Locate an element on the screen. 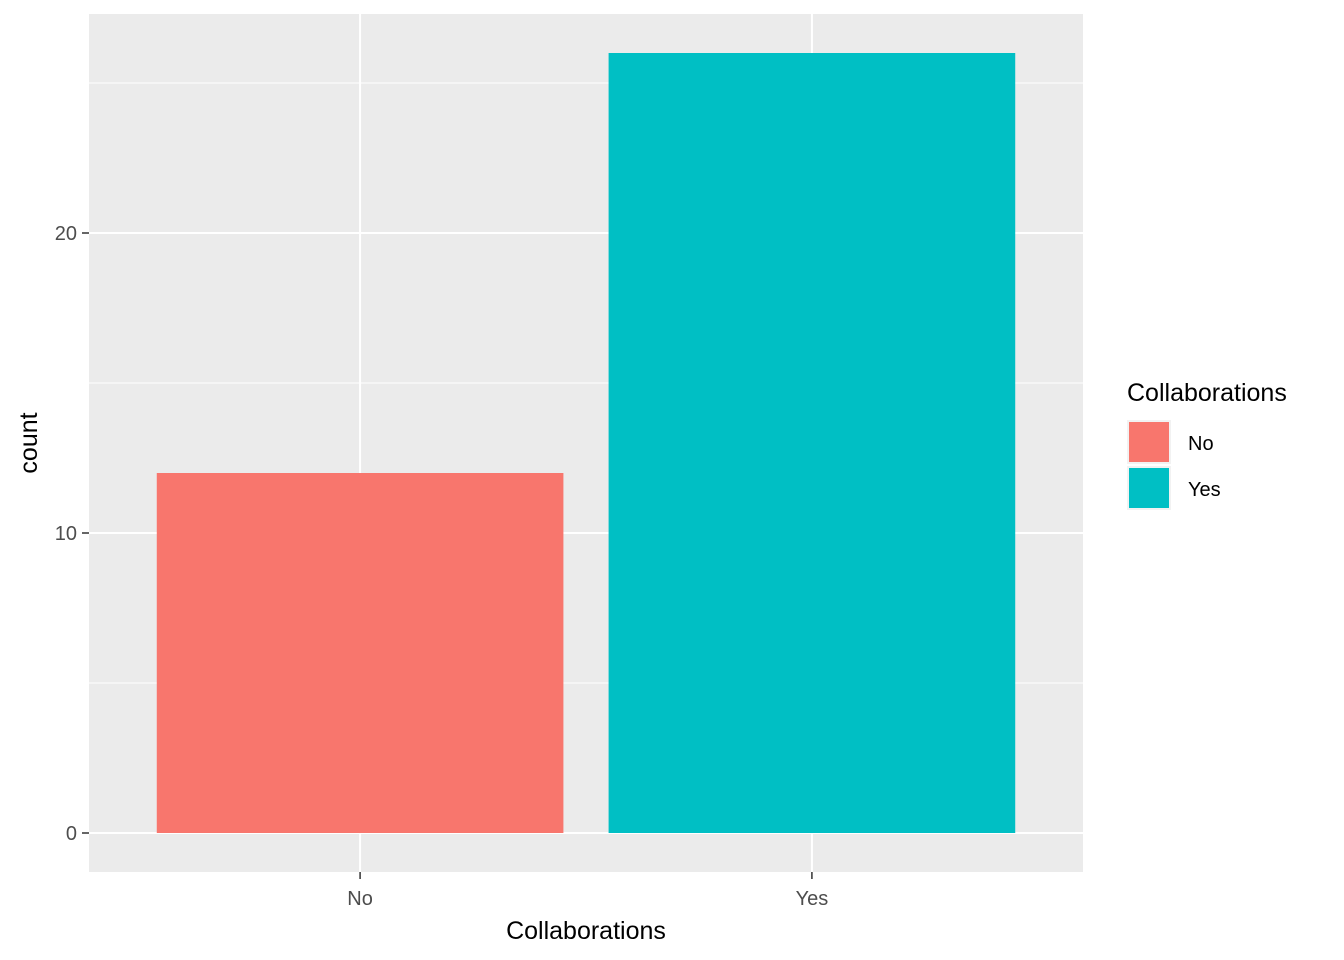  y-tick-label: 20 is located at coordinates (66, 234).